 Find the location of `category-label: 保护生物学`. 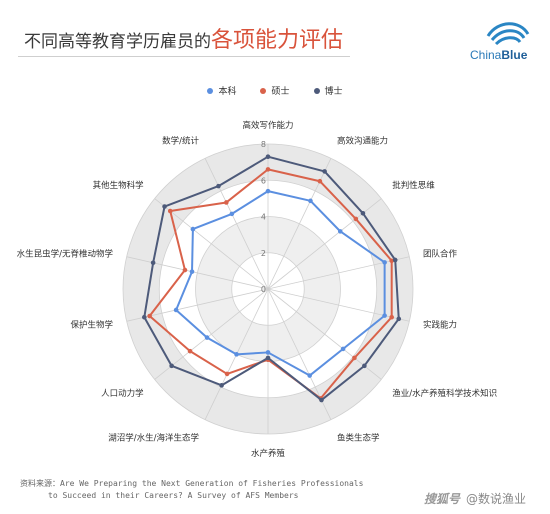

category-label: 保护生物学 is located at coordinates (91, 324).